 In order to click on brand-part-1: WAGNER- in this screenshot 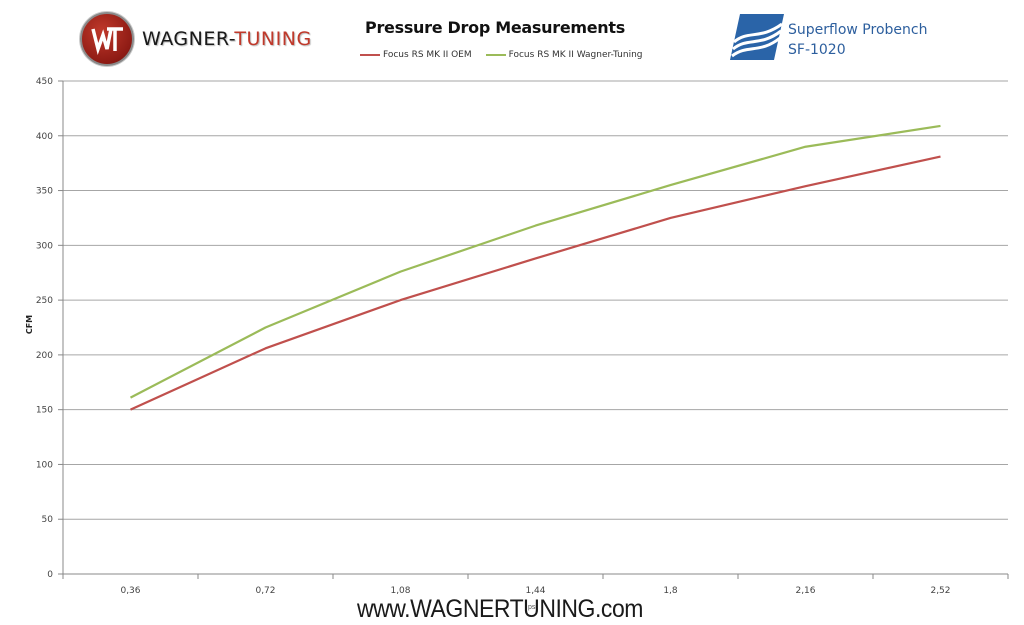, I will do `click(188, 39)`.